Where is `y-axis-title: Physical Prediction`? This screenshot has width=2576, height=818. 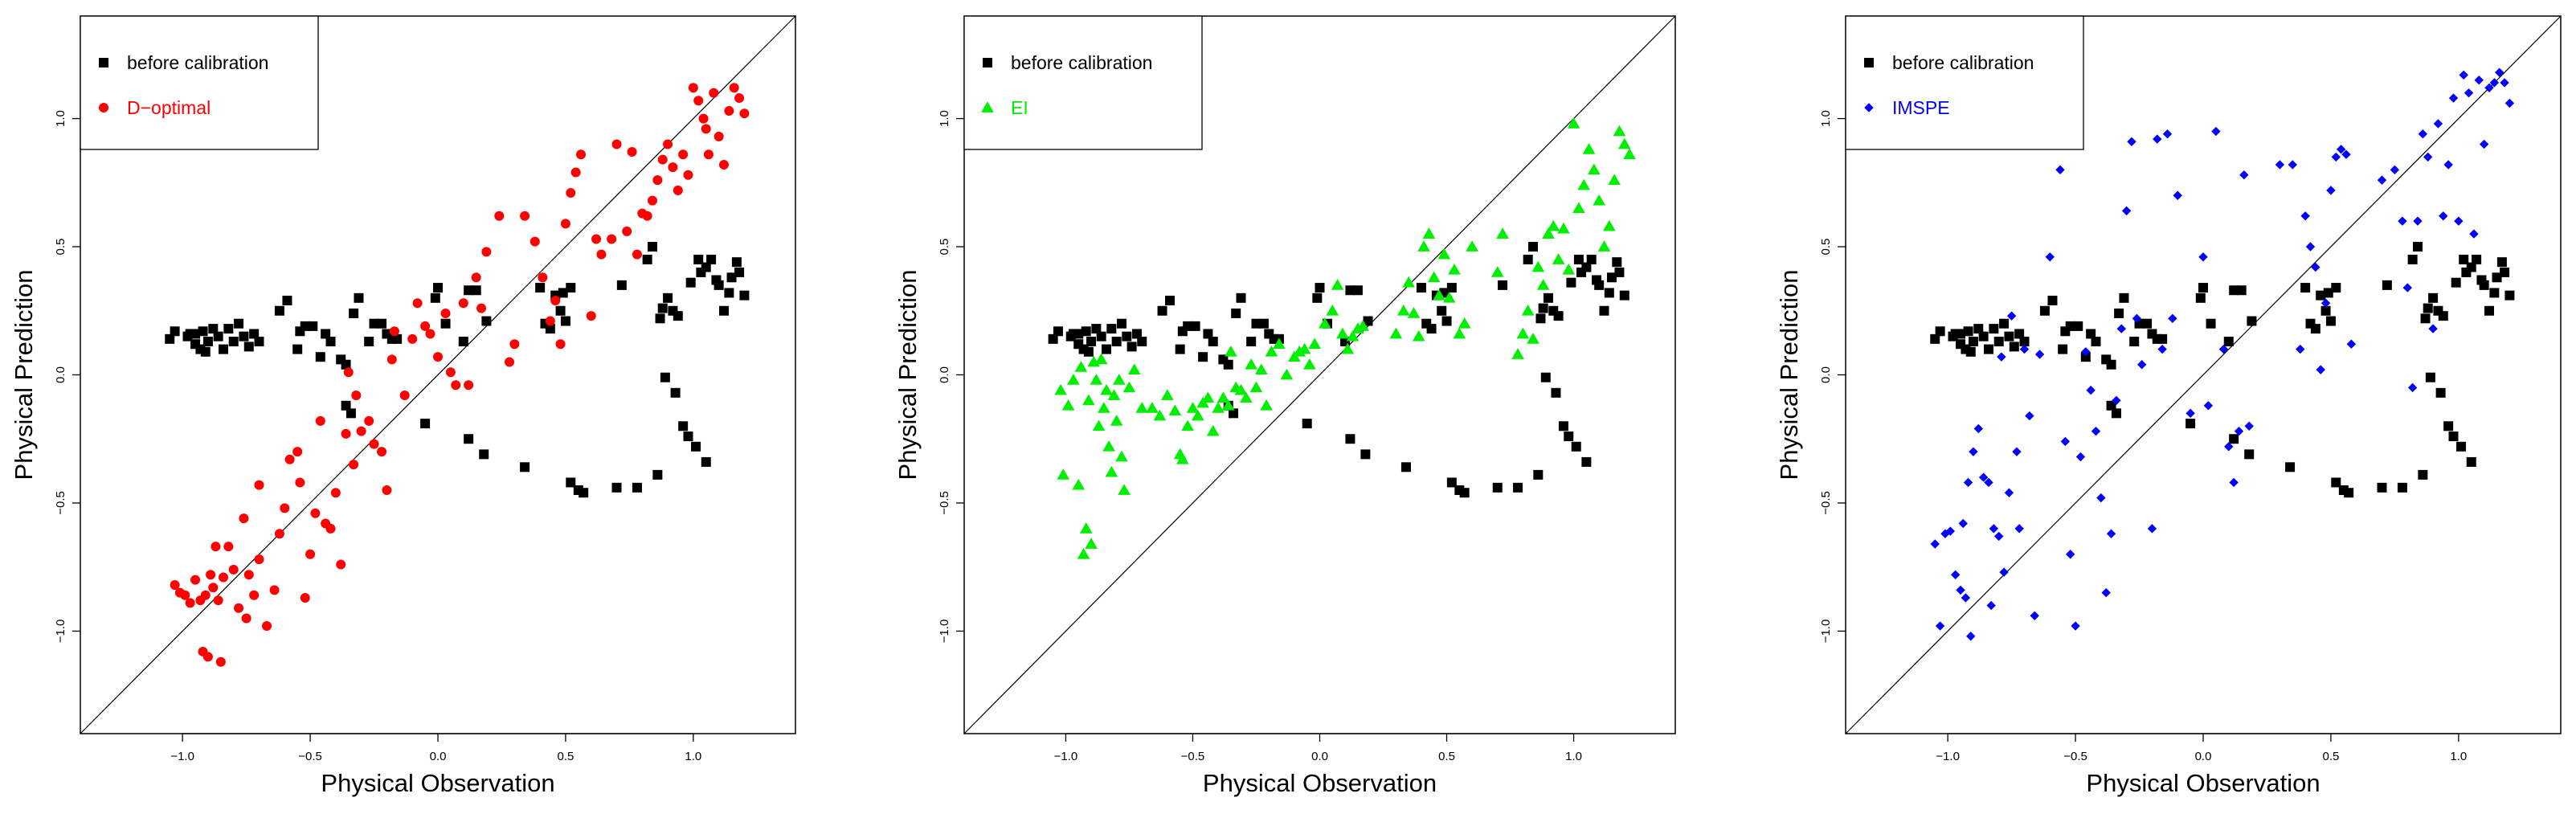 y-axis-title: Physical Prediction is located at coordinates (24, 375).